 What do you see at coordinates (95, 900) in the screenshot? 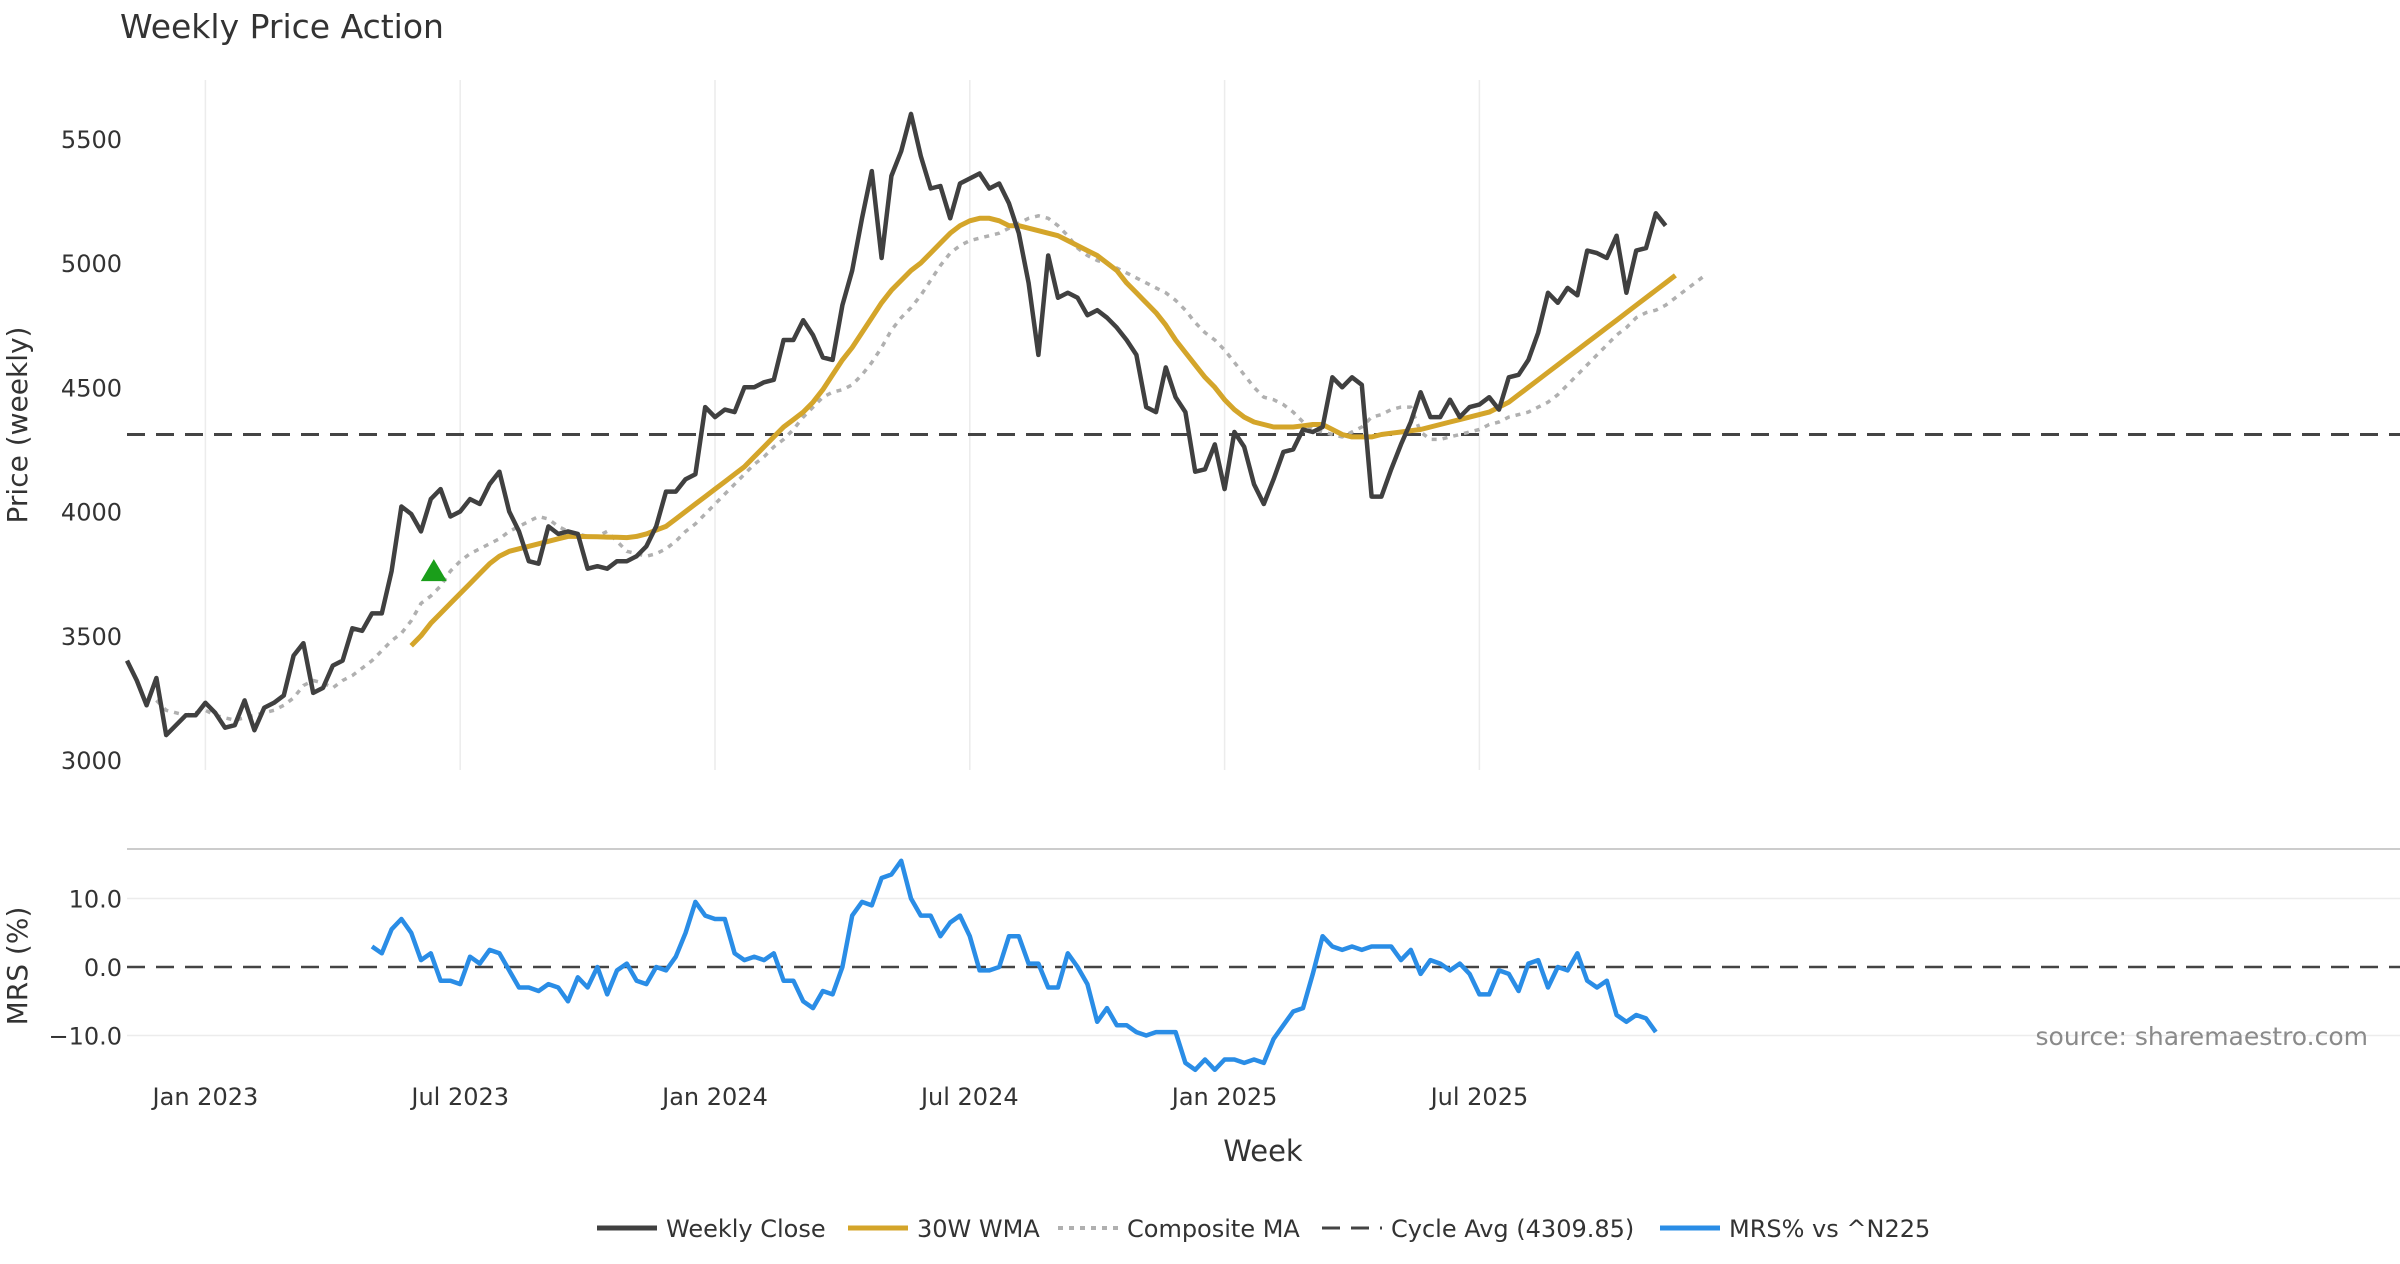
I see `mrs-y-tick-2: 10.0` at bounding box center [95, 900].